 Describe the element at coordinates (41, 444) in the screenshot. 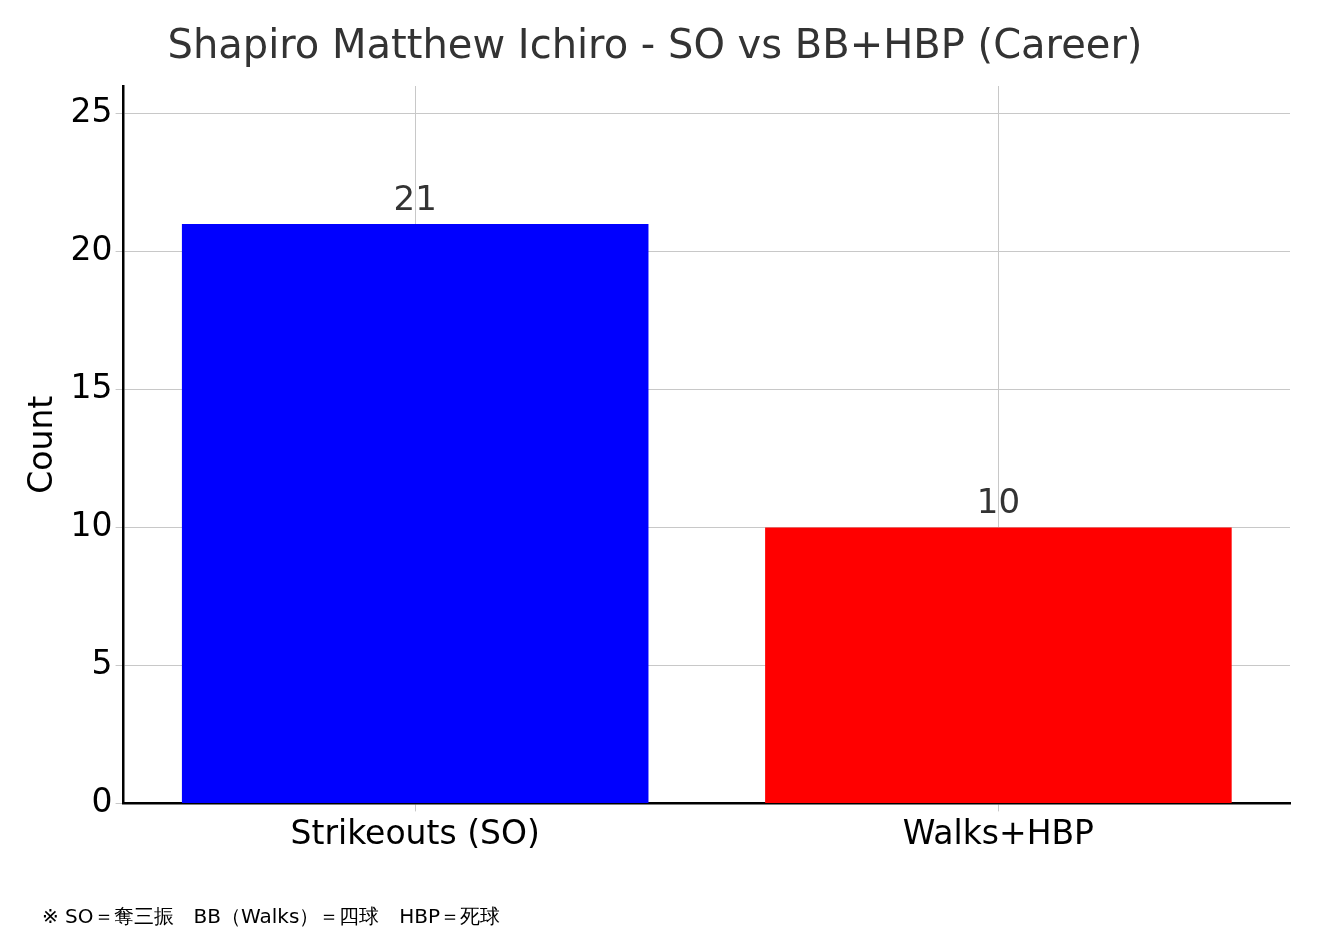

I see `y-axis-title: Count` at that location.